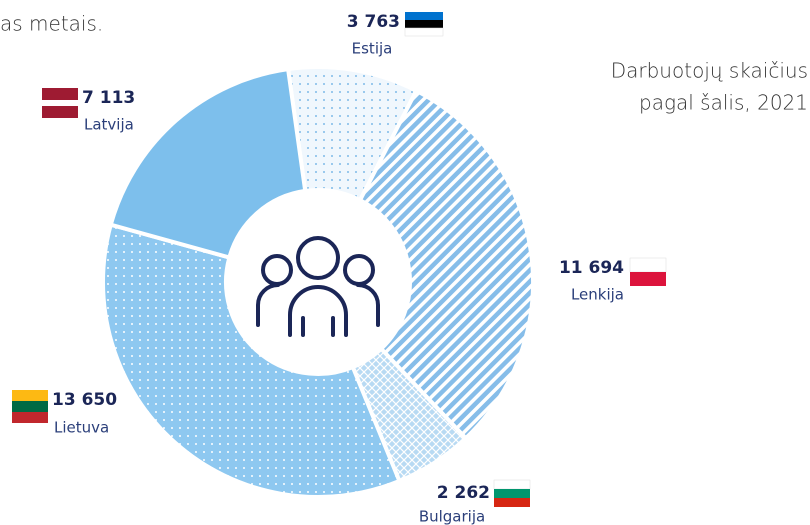 This screenshot has width=810, height=525. What do you see at coordinates (723, 103) in the screenshot?
I see `chart-title: pagal šalis, 2021` at bounding box center [723, 103].